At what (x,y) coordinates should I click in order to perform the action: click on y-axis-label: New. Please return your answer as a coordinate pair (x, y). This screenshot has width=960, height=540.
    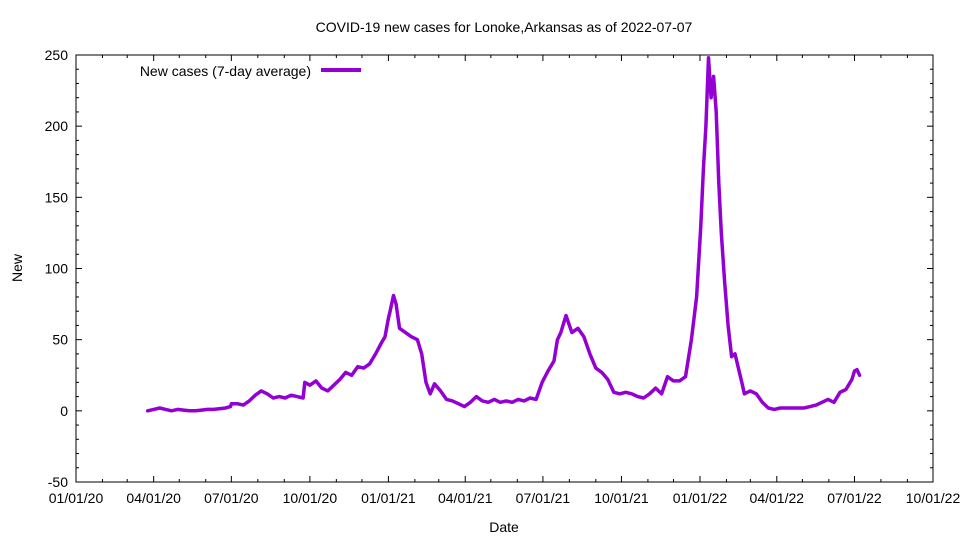
    Looking at the image, I should click on (17, 267).